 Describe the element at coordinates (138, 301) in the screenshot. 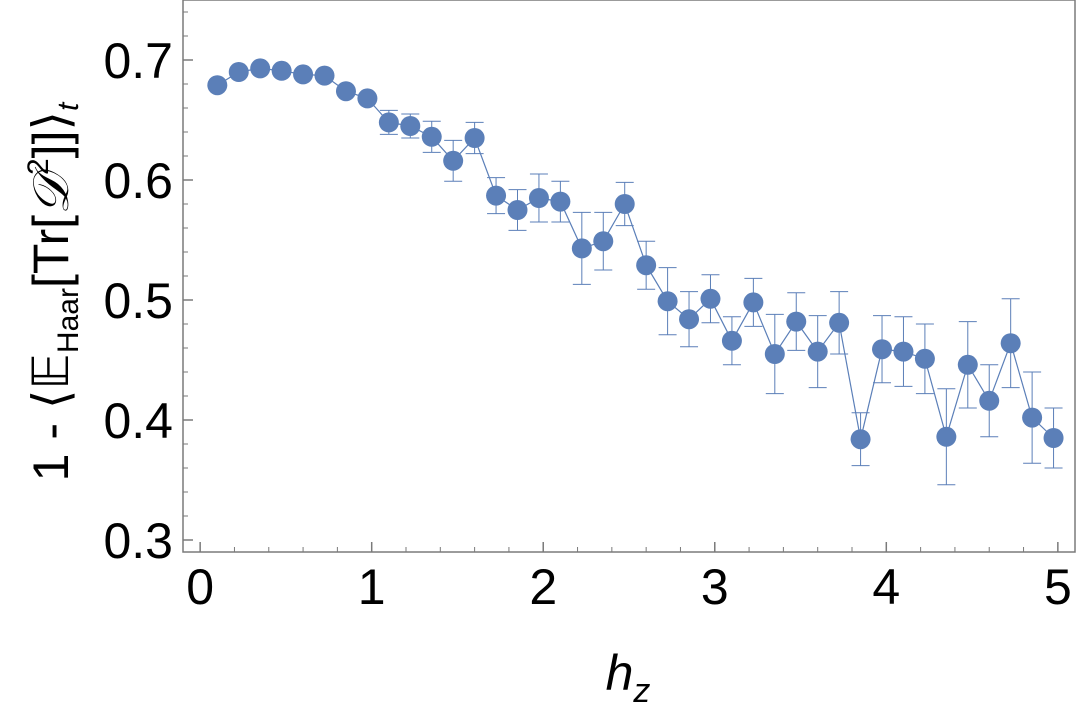

I see `y-tick-label: 0.5` at that location.